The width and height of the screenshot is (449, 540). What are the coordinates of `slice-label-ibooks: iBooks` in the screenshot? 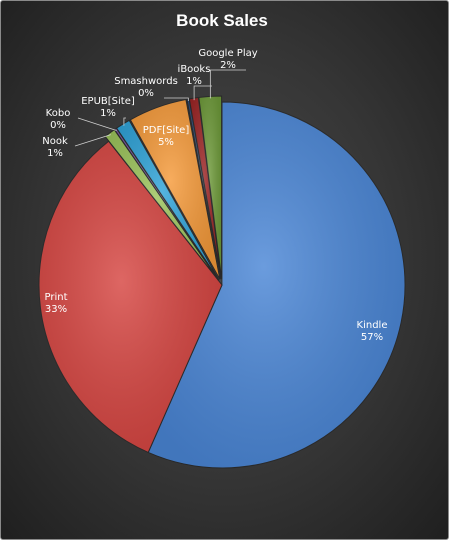 It's located at (194, 69).